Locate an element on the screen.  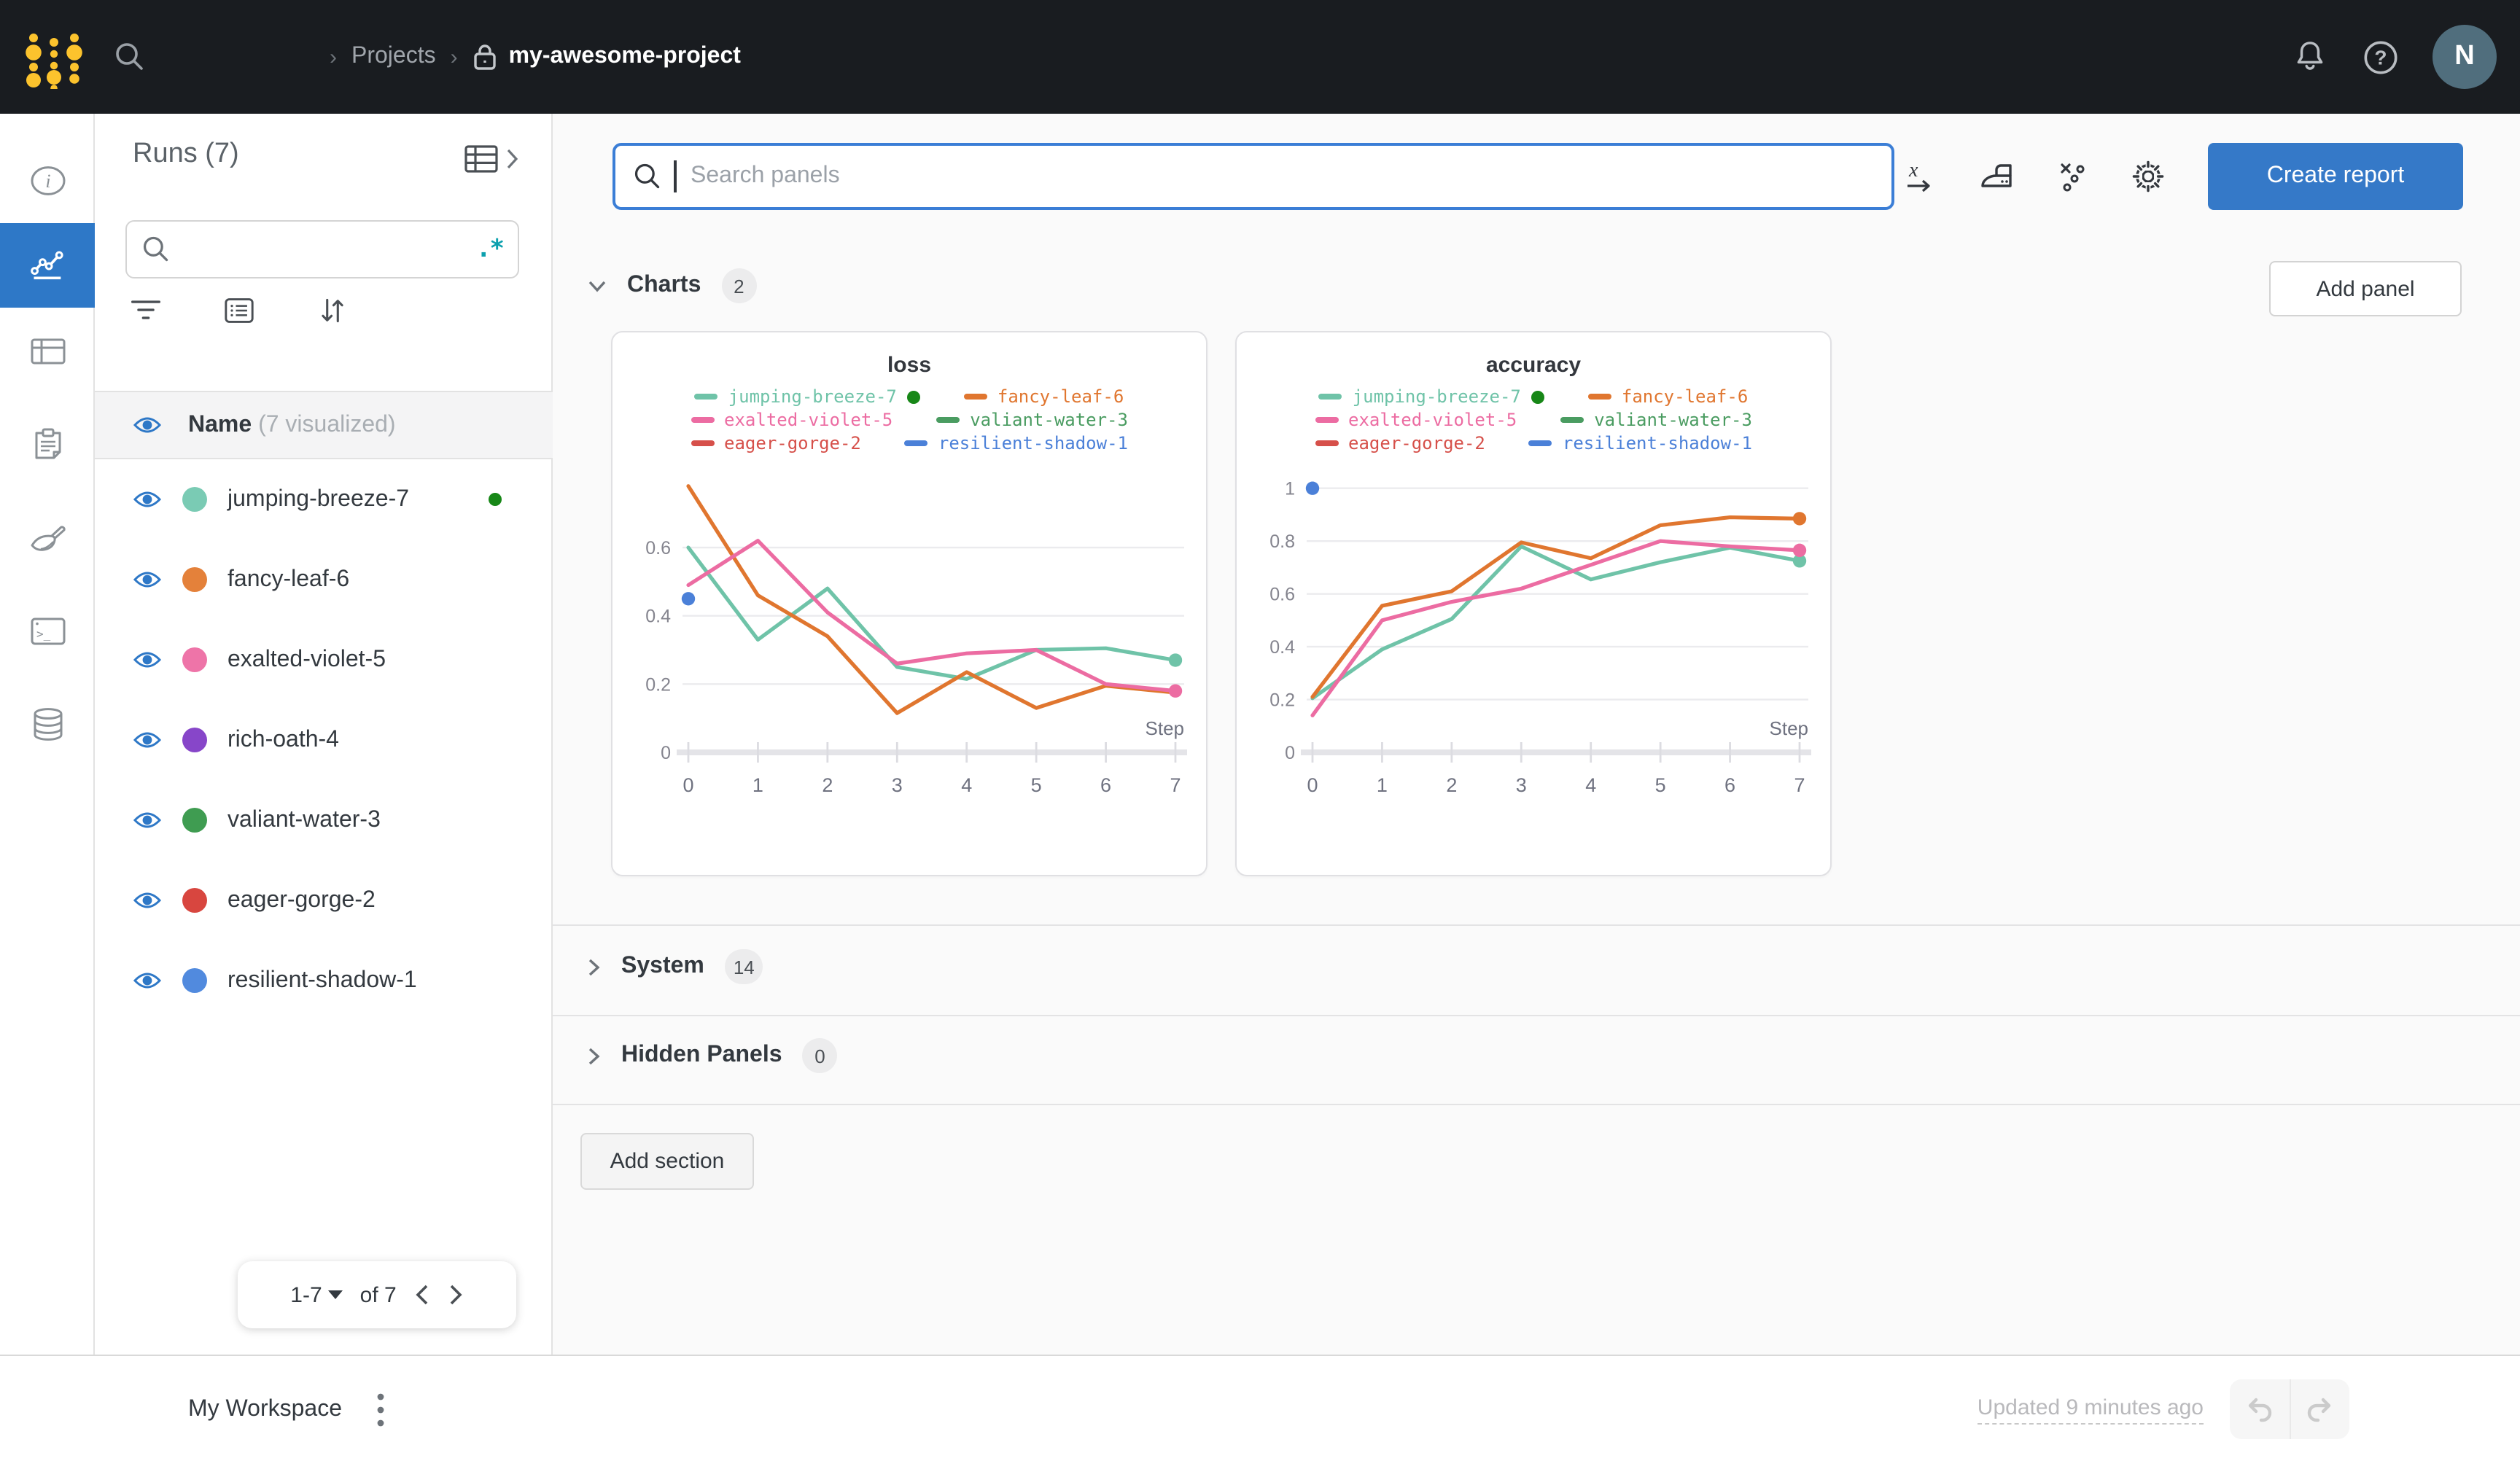
prev-page-icon is located at coordinates (422, 1294).